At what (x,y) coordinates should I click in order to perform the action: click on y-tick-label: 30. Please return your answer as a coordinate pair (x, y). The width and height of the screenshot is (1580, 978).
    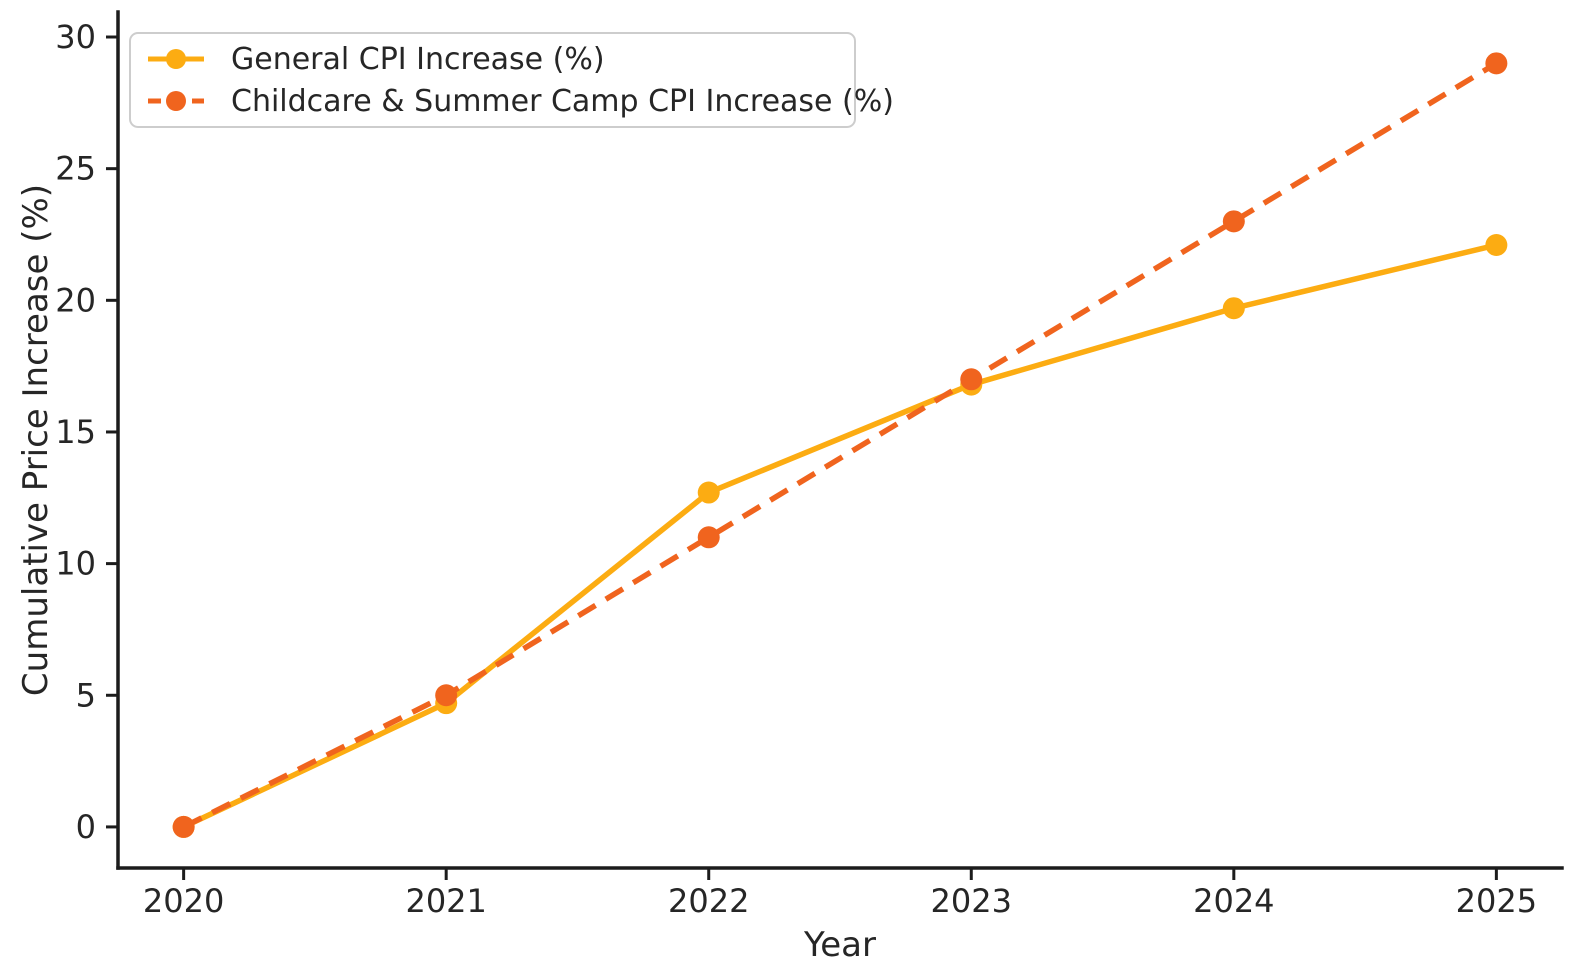
    Looking at the image, I should click on (75, 37).